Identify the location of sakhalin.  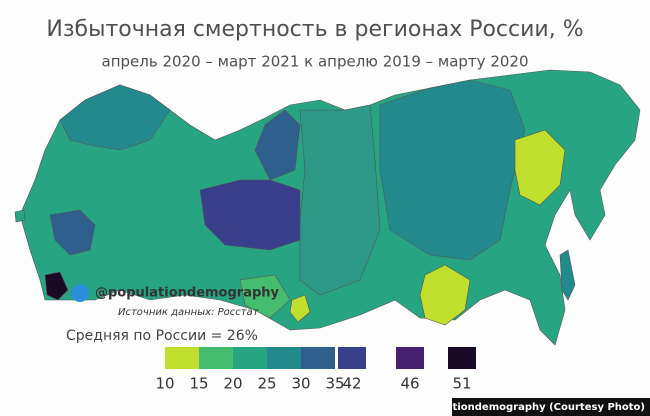
(567, 275).